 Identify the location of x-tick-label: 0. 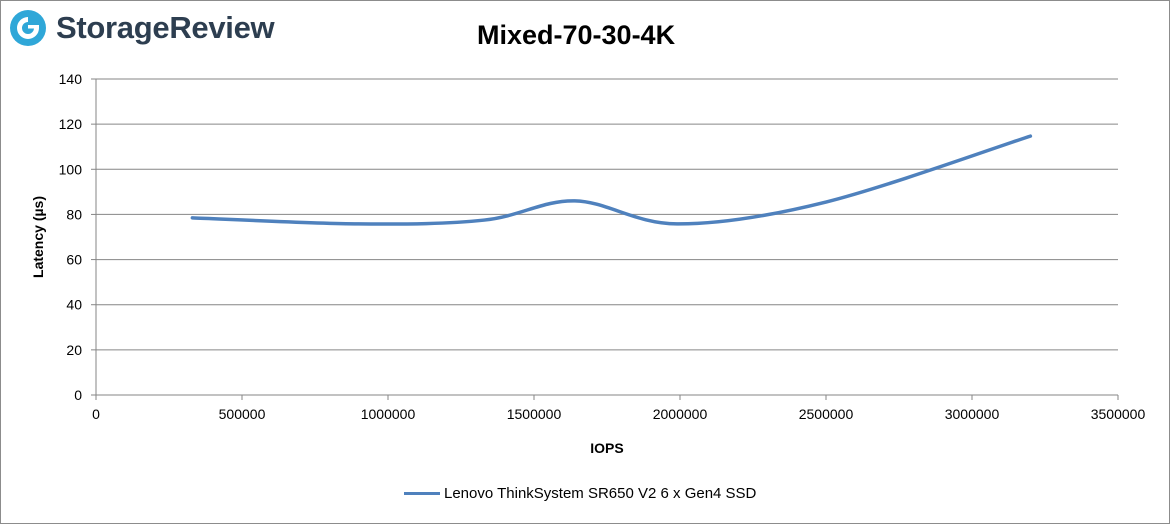
(96, 414).